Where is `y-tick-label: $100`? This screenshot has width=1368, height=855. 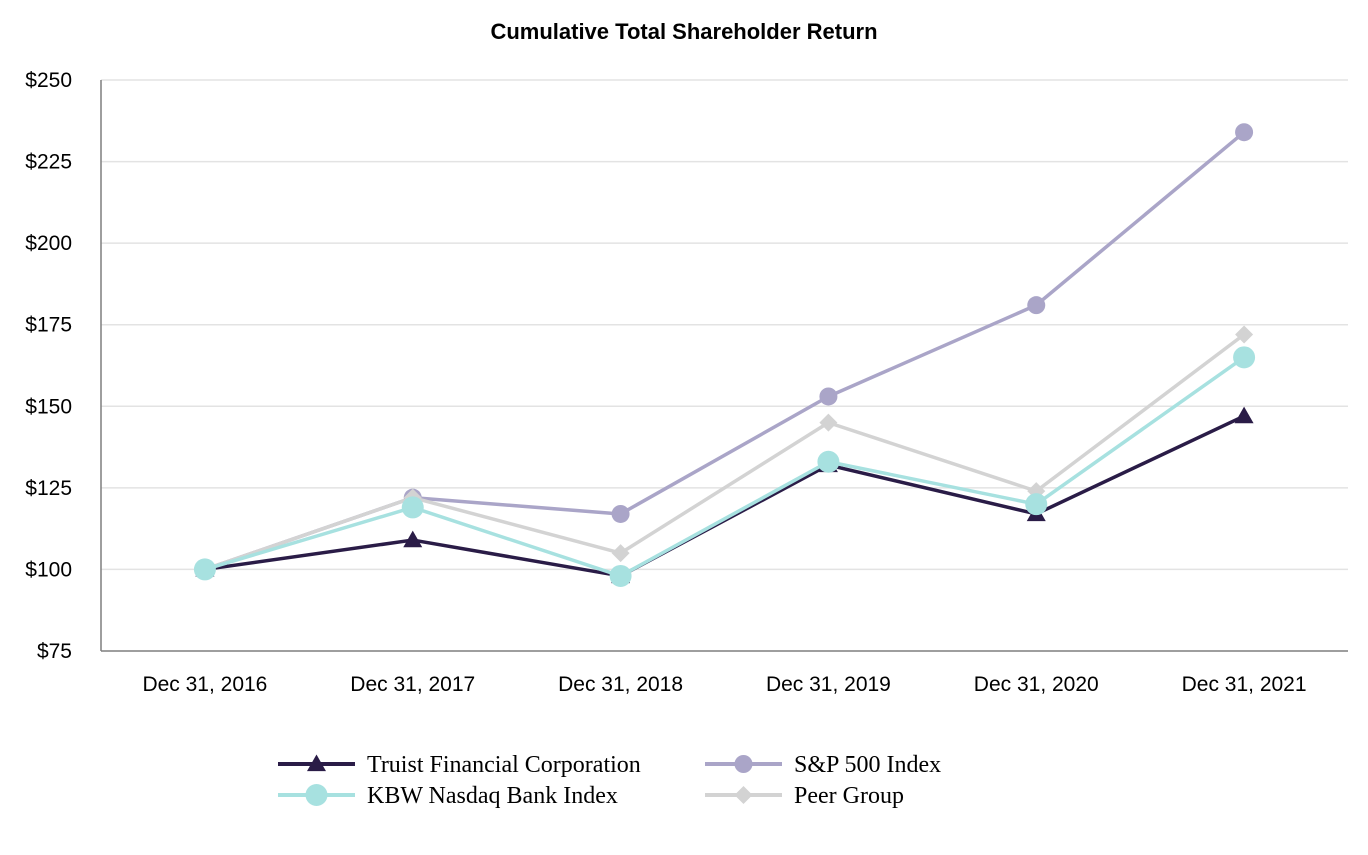 y-tick-label: $100 is located at coordinates (48, 569).